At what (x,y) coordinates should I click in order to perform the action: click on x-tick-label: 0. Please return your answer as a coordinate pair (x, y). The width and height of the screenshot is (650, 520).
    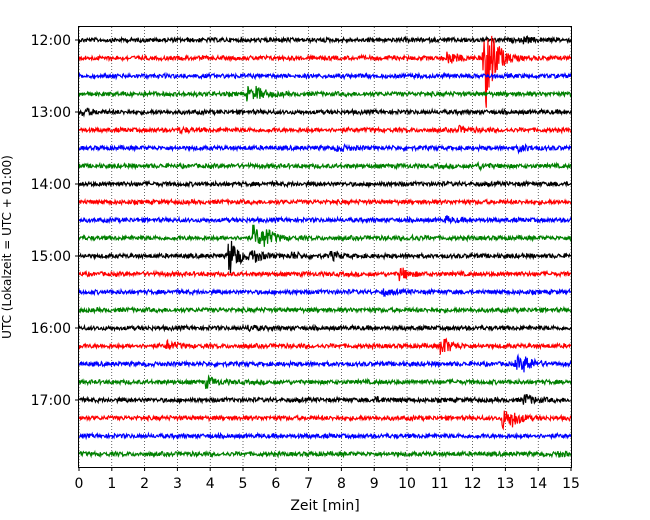
    Looking at the image, I should click on (79, 484).